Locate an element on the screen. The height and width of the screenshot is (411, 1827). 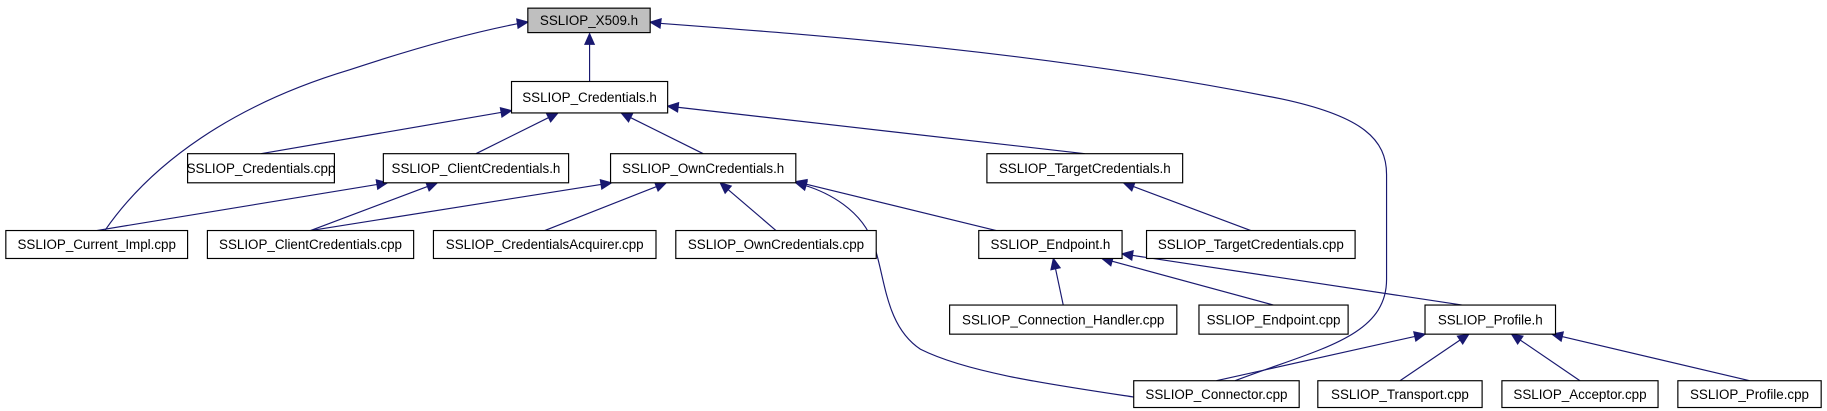
node-label: SSLIOP_X509.h is located at coordinates (589, 20).